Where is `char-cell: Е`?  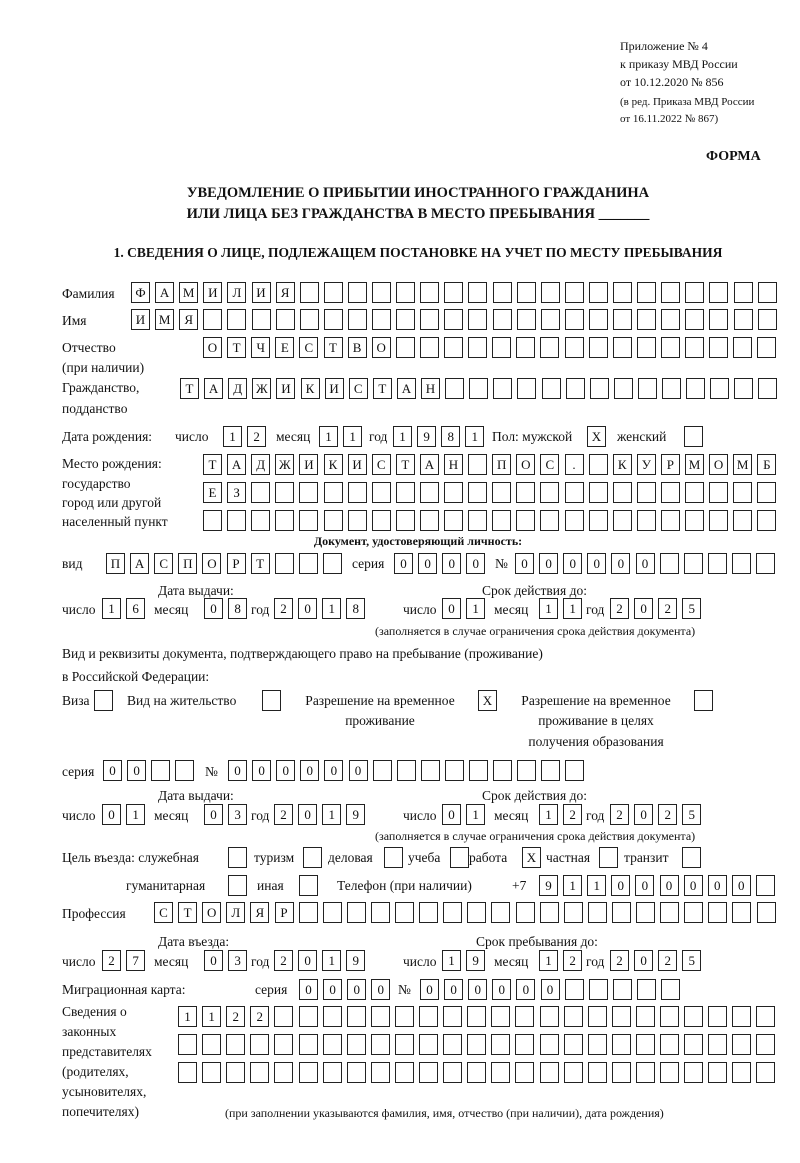
char-cell: Е is located at coordinates (285, 347).